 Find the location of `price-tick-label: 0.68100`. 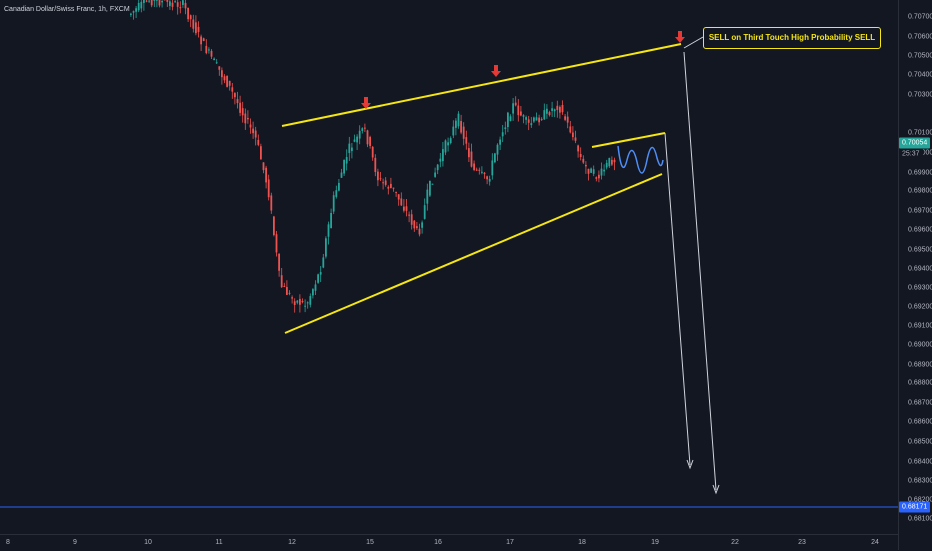

price-tick-label: 0.68100 is located at coordinates (920, 519).